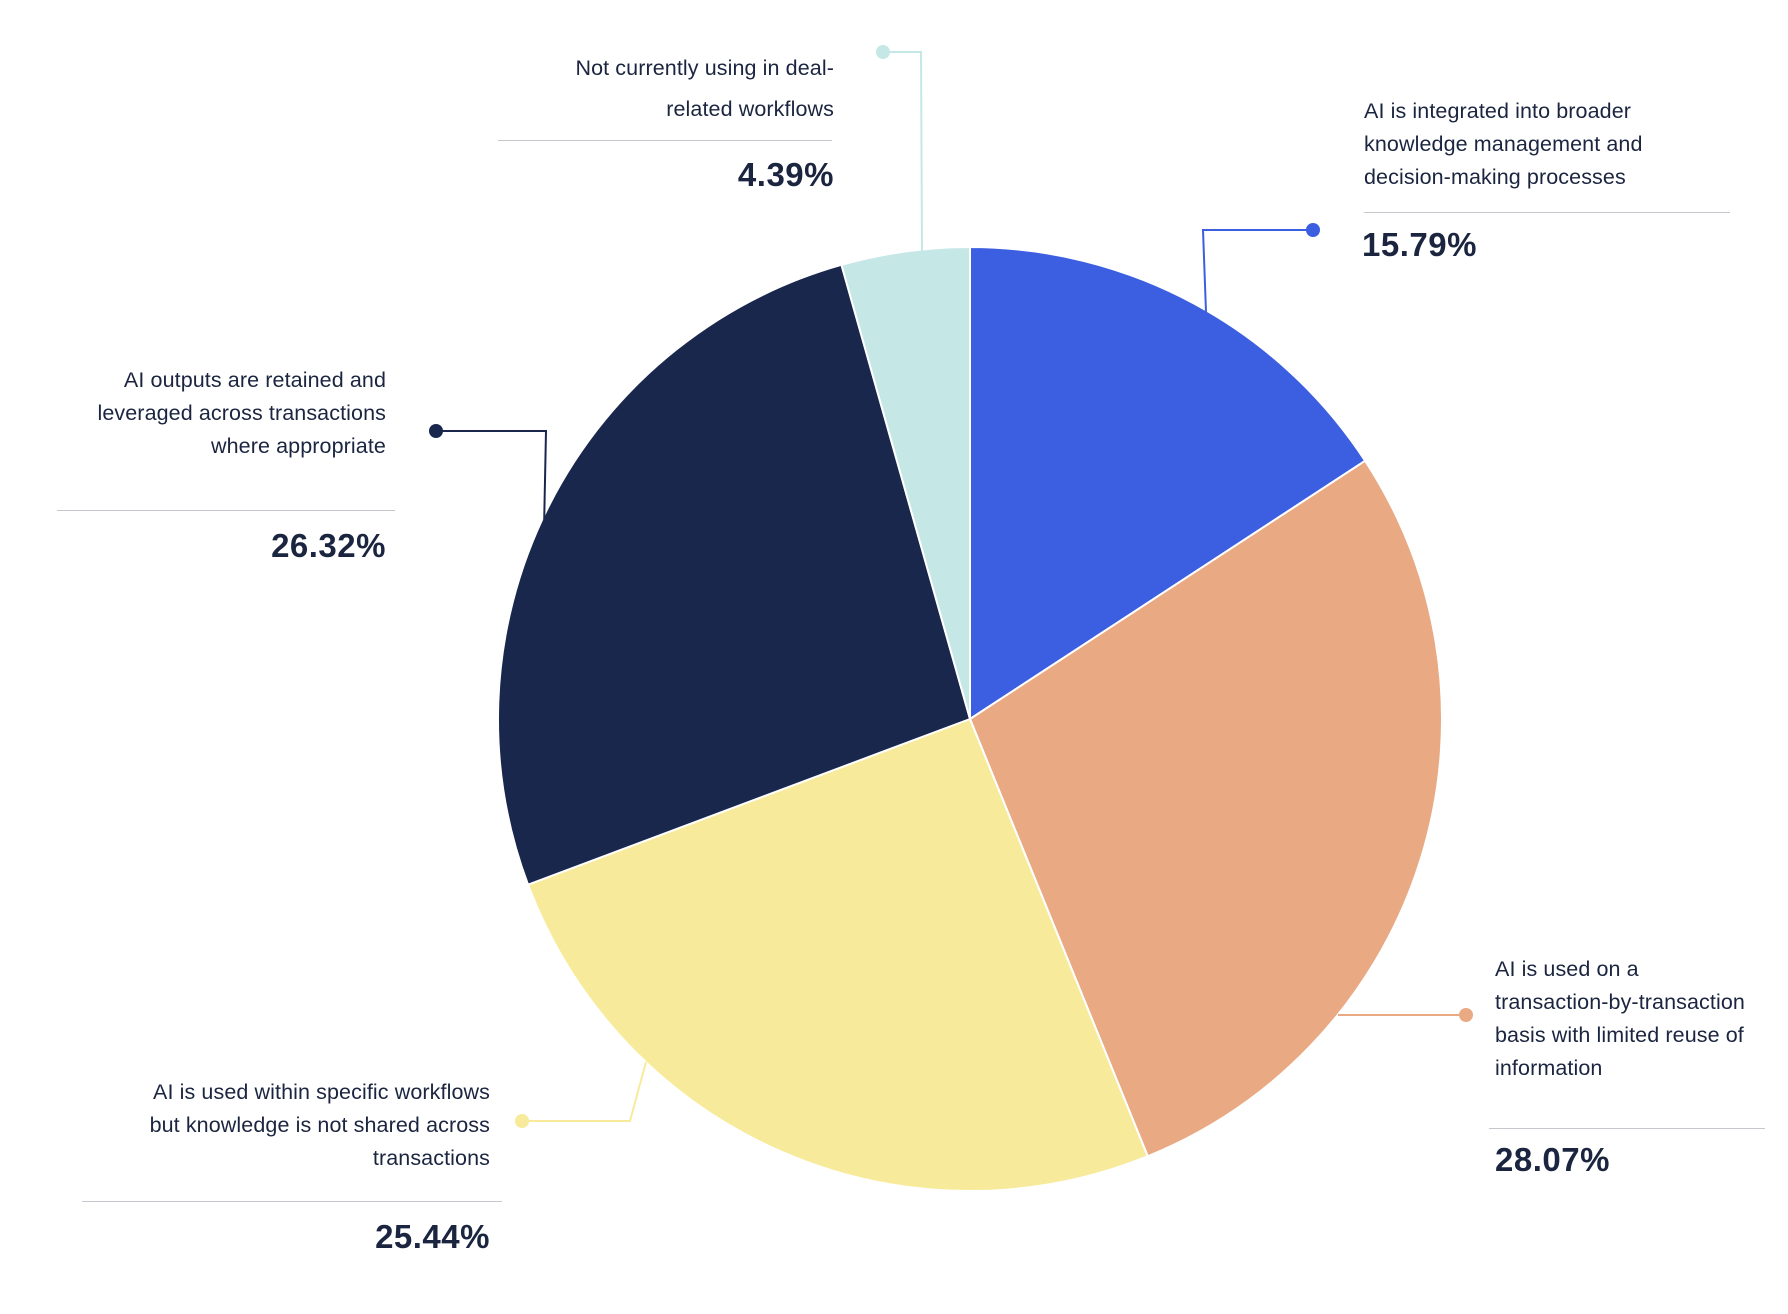 The width and height of the screenshot is (1788, 1314). Describe the element at coordinates (436, 431) in the screenshot. I see `leader-dot-outputs-retained` at that location.